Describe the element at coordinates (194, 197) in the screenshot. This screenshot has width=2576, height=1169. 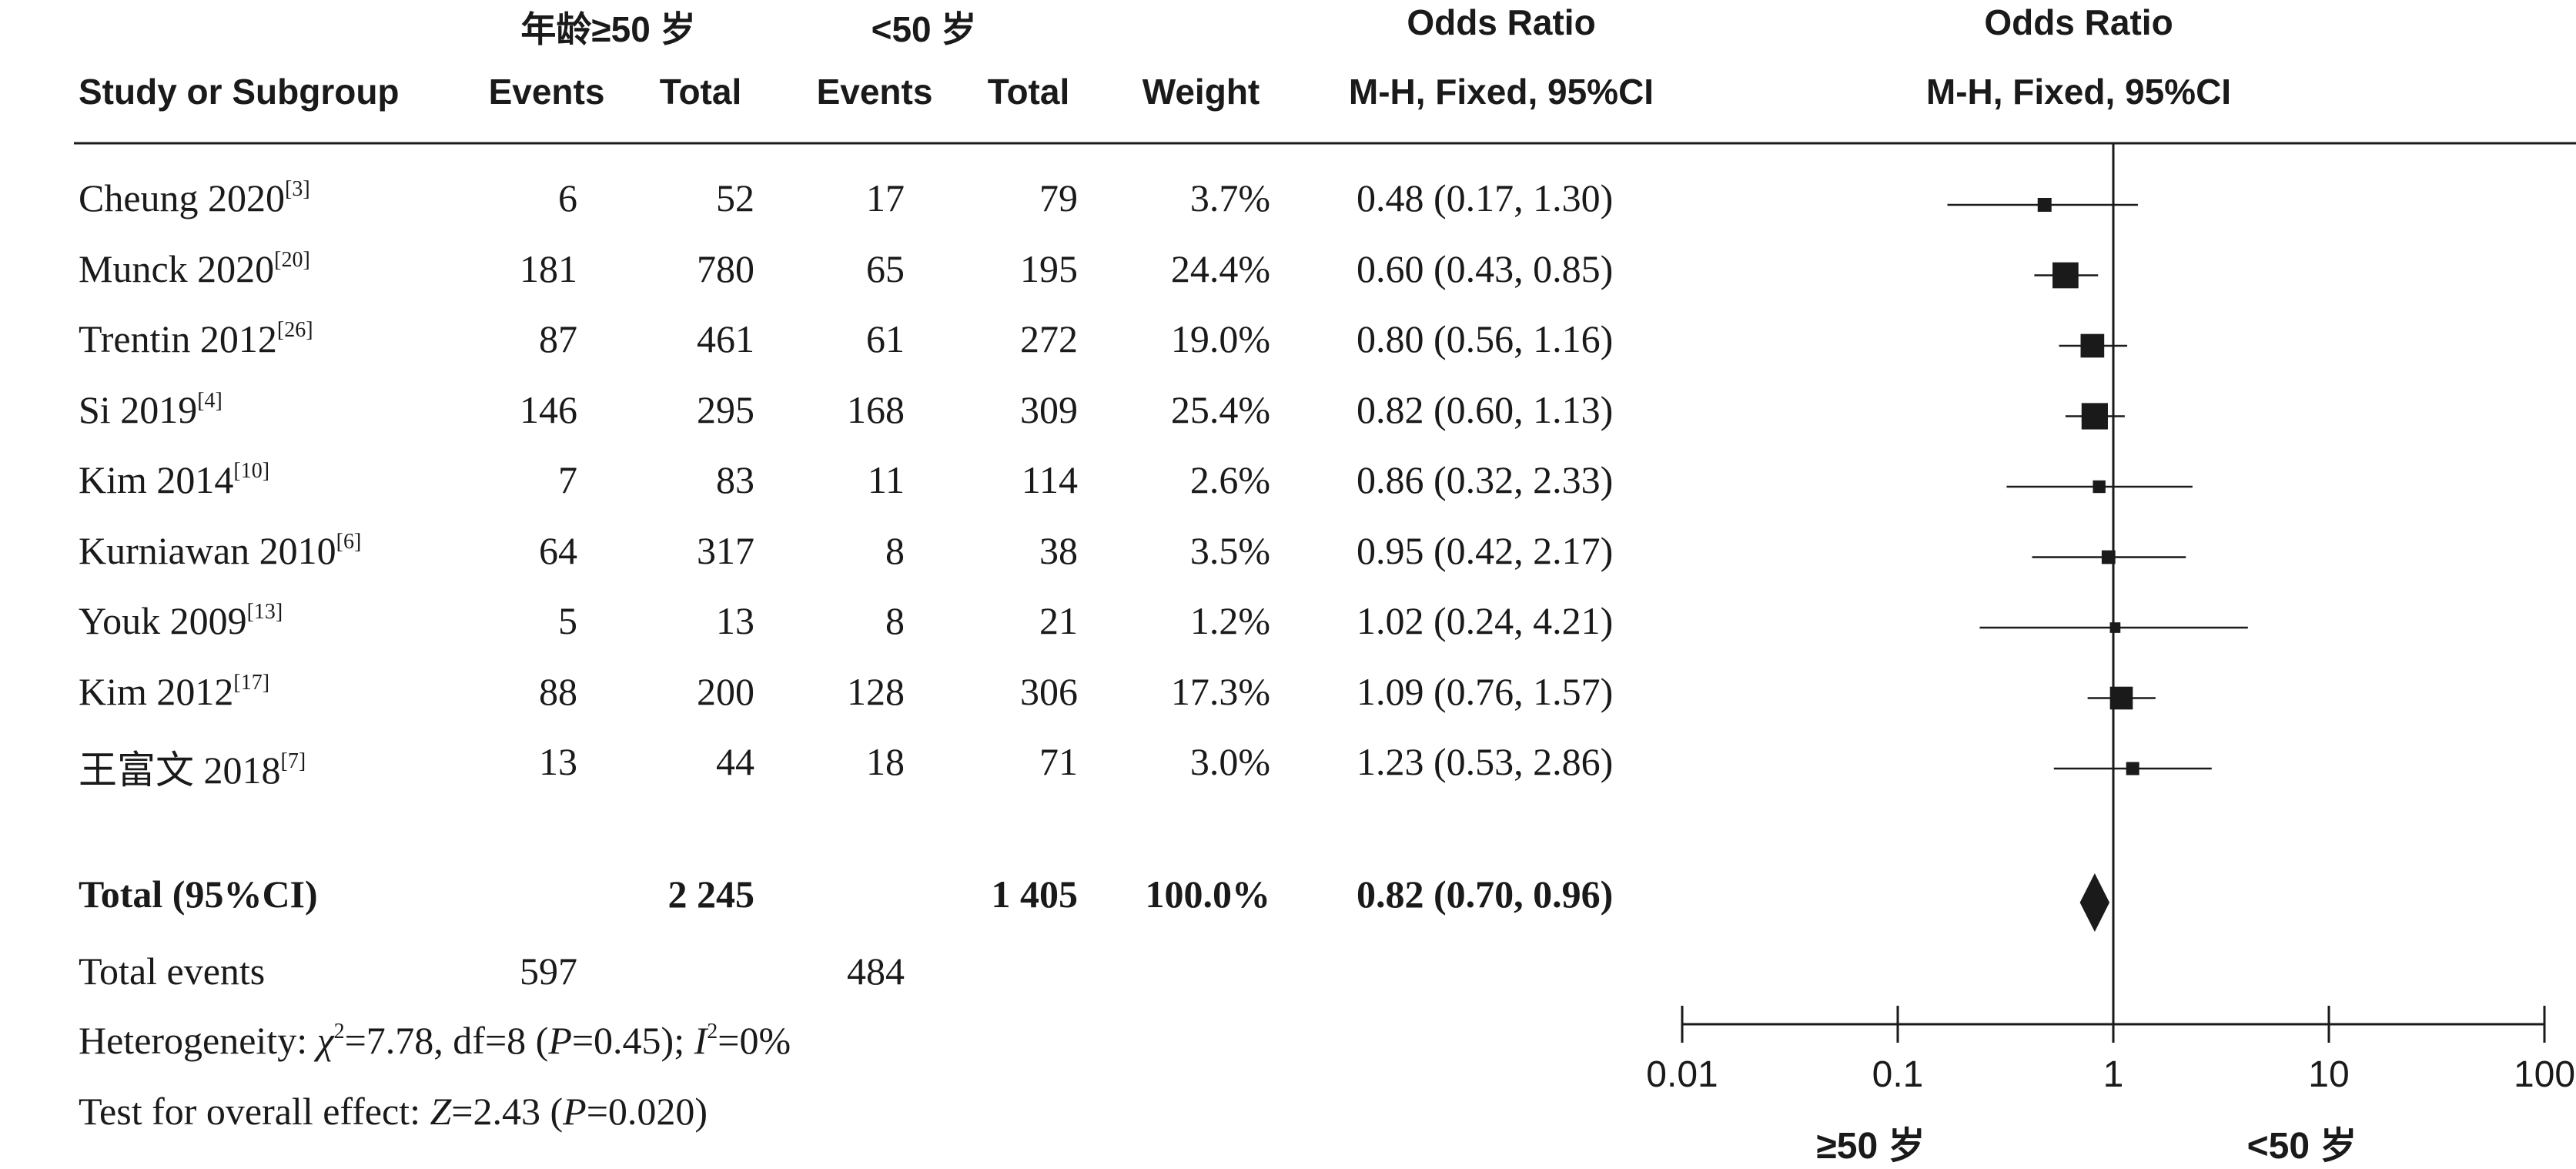
I see `study-name: Cheung 2020[3]` at that location.